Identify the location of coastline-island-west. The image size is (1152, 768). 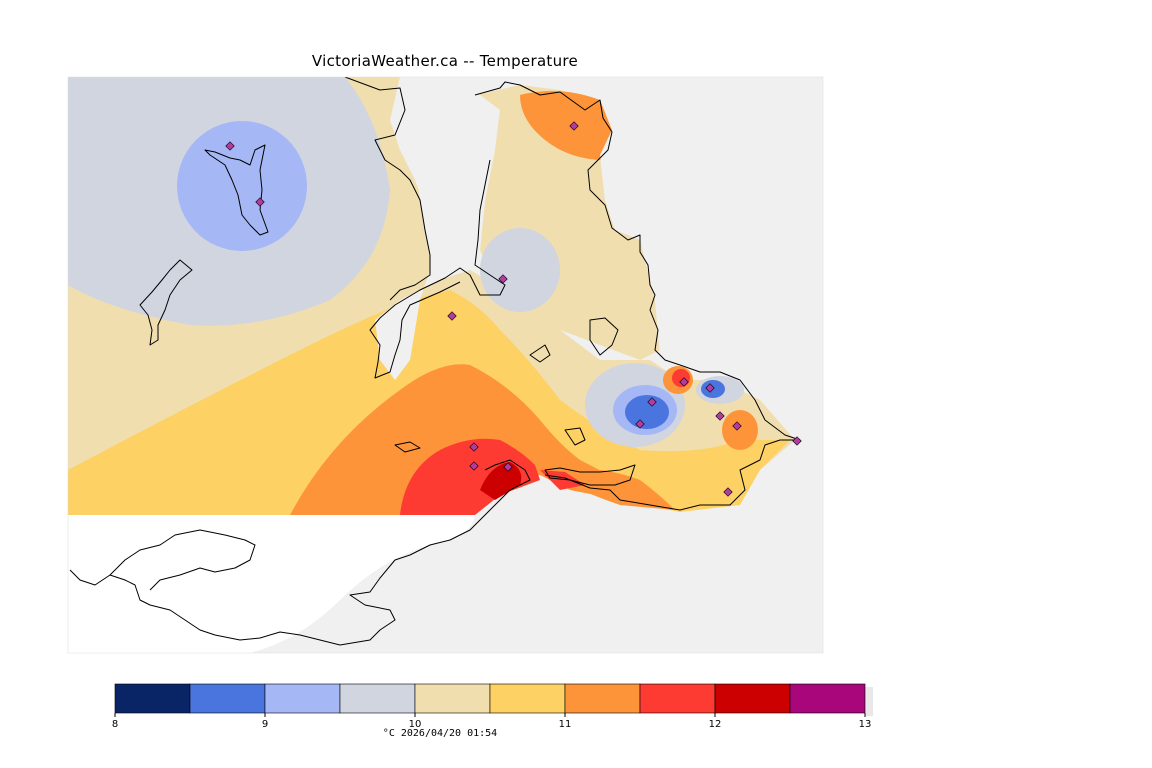
(166, 302).